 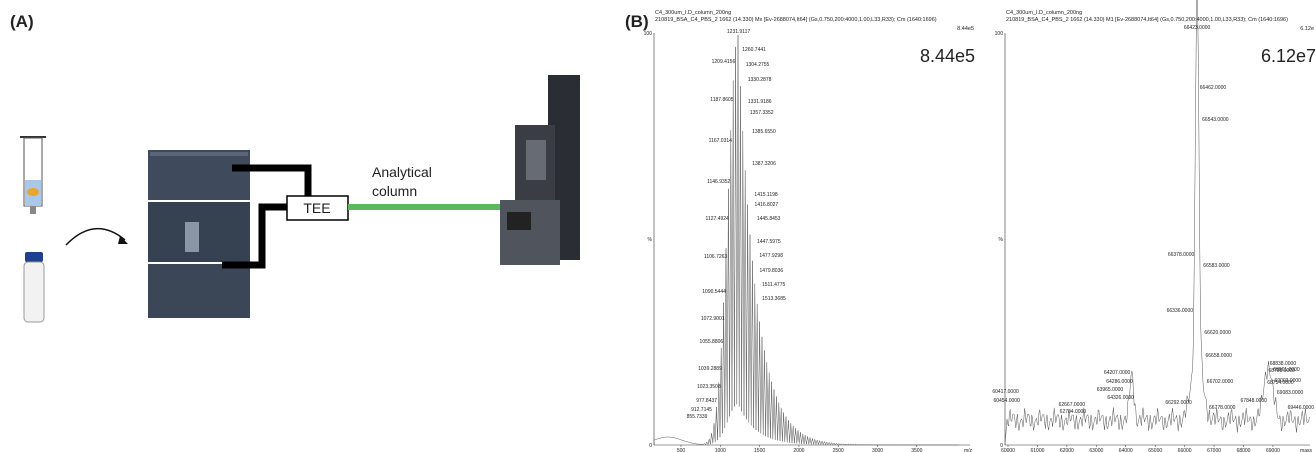 I want to click on peak-label: 1231.9117, so click(x=738, y=32).